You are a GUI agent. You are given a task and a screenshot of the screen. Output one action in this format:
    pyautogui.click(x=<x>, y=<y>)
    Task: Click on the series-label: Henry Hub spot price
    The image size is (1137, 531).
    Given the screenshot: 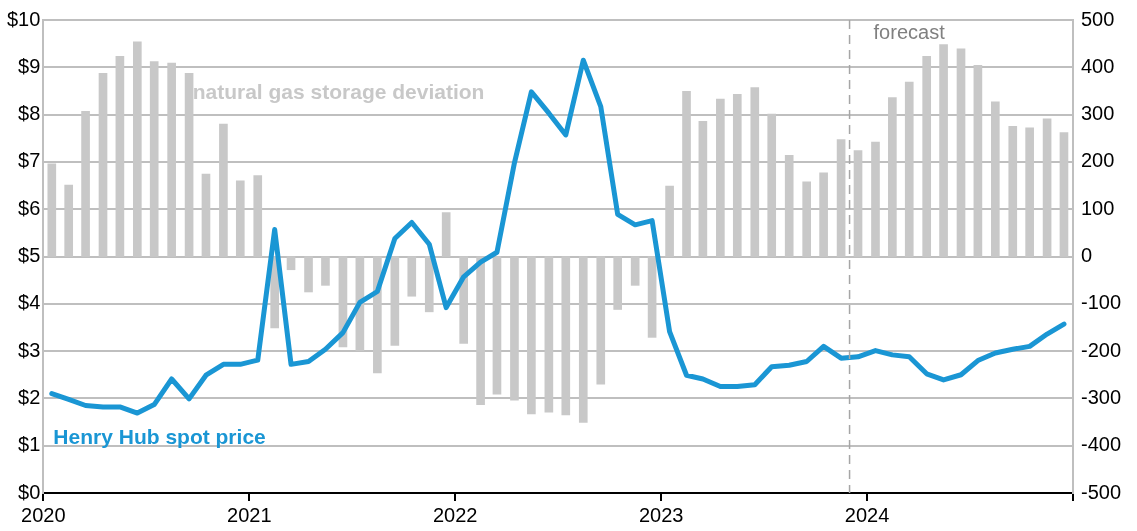 What is the action you would take?
    pyautogui.click(x=159, y=437)
    